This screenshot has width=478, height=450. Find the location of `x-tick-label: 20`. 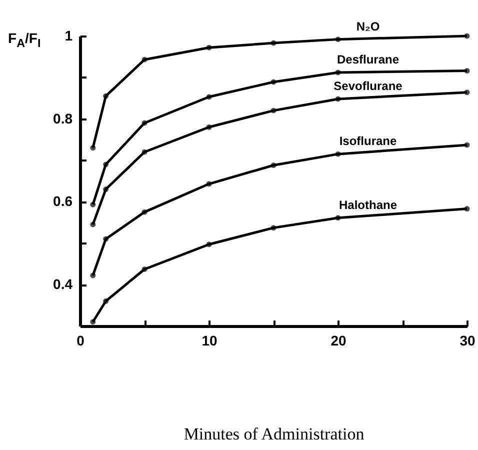

x-tick-label: 20 is located at coordinates (338, 340).